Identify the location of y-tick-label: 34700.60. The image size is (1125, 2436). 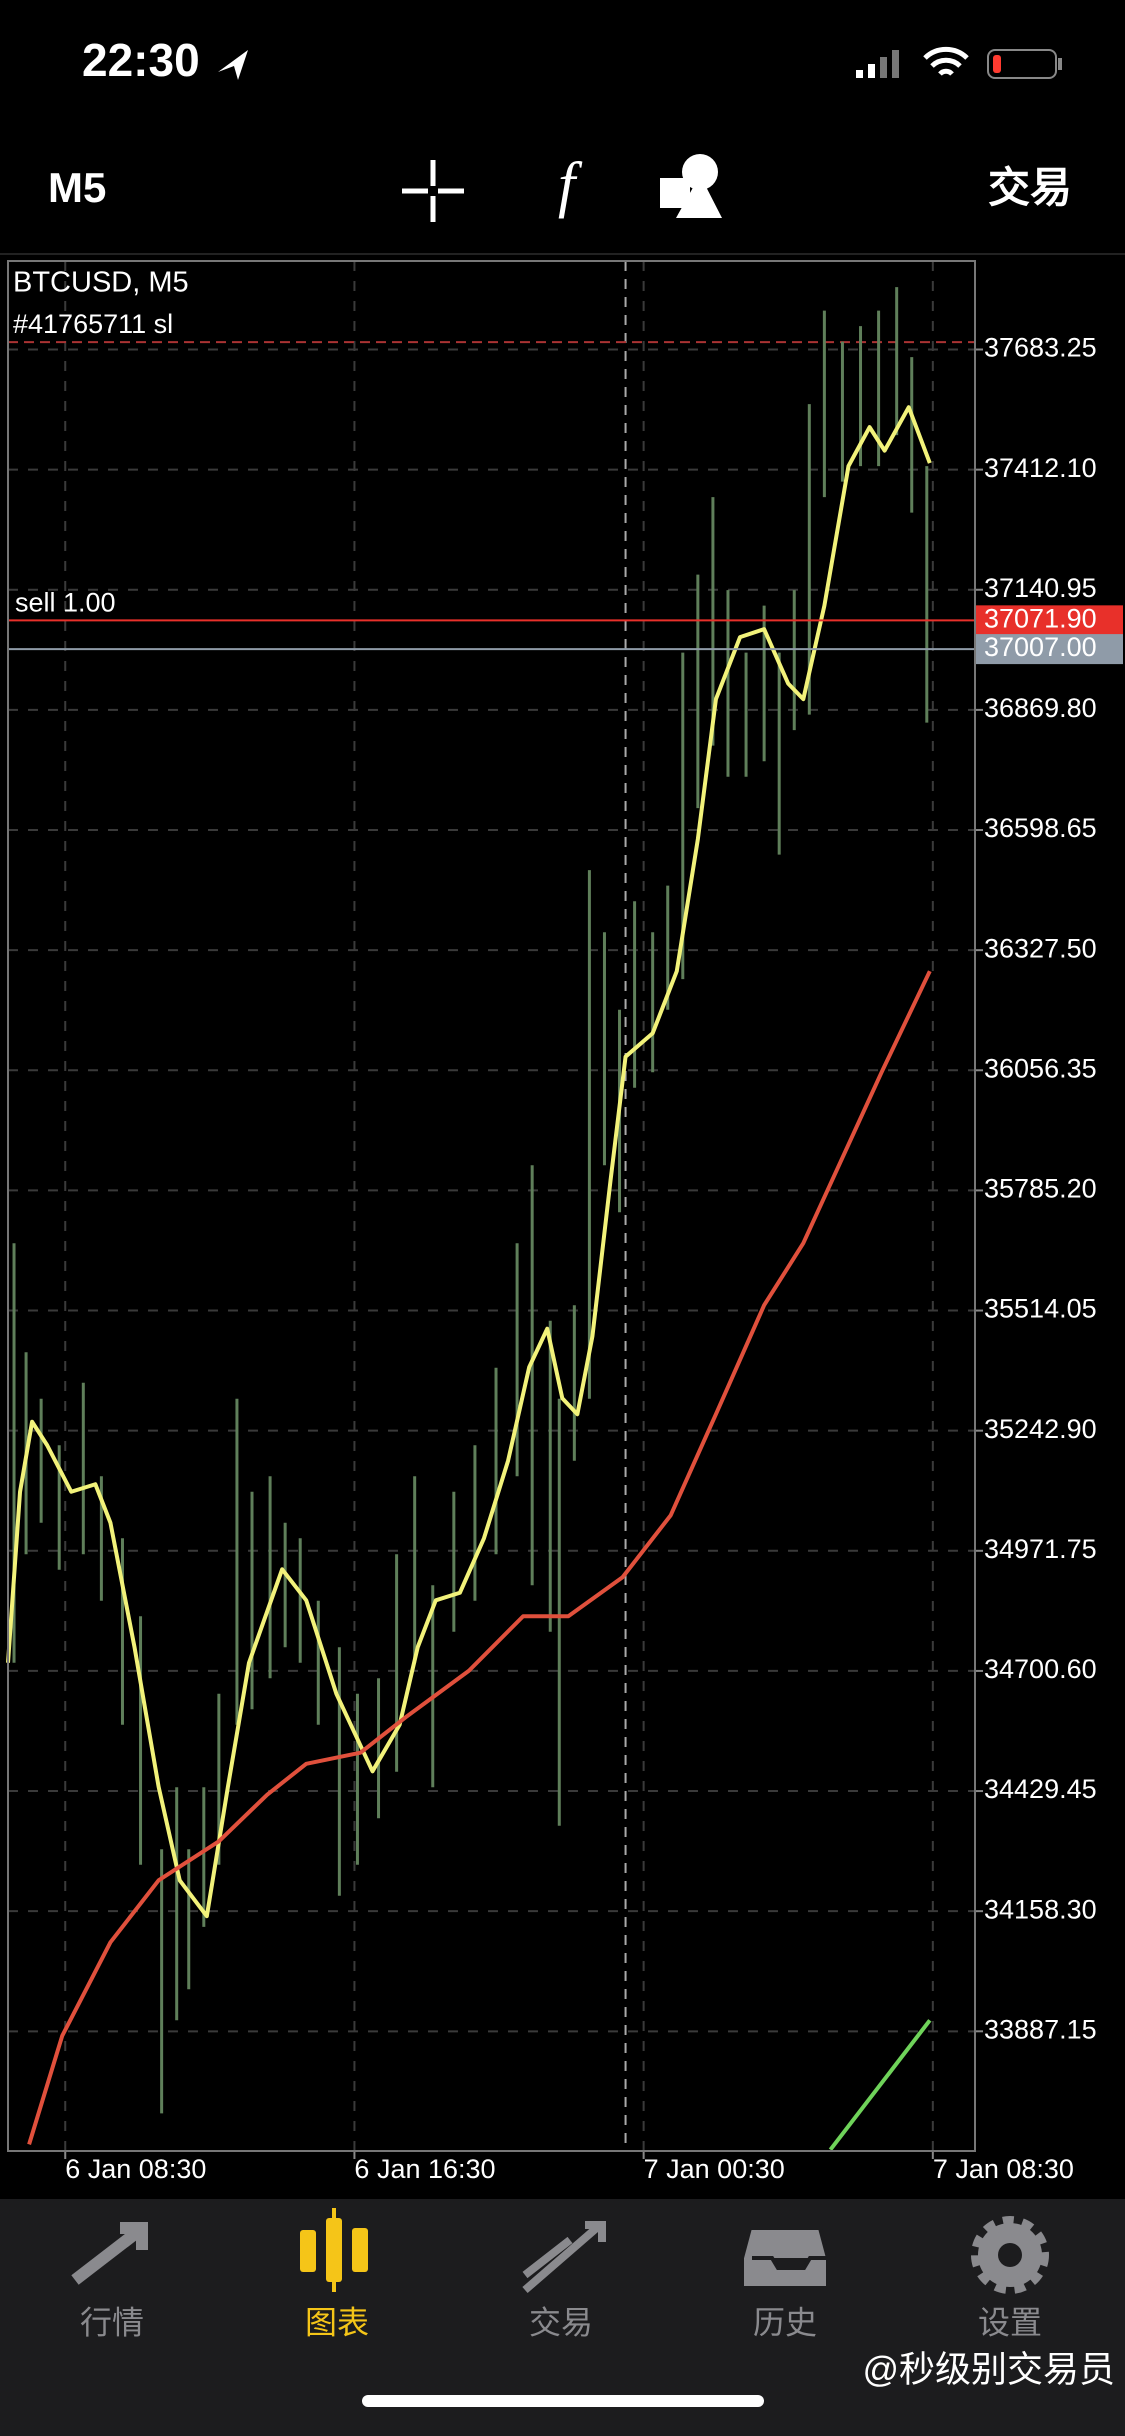
(1040, 1669).